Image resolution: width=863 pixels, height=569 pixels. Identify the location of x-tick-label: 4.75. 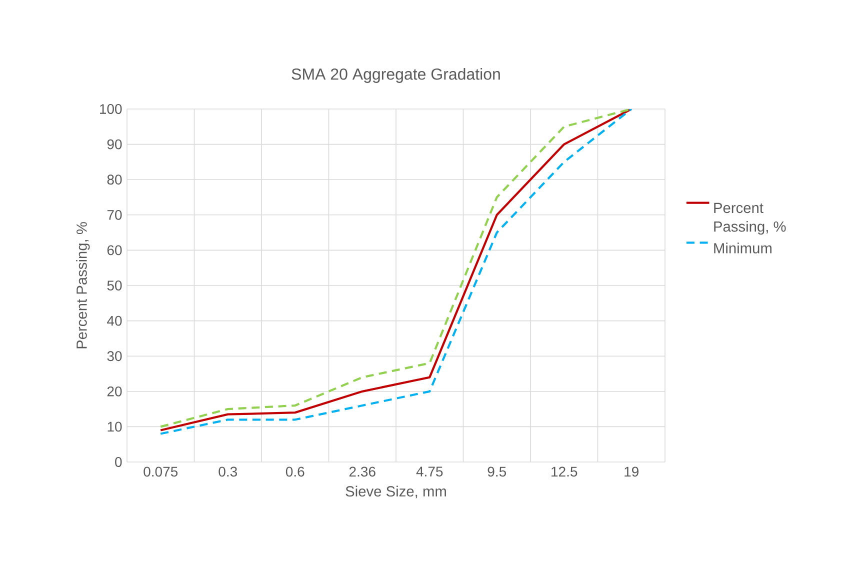
(429, 471).